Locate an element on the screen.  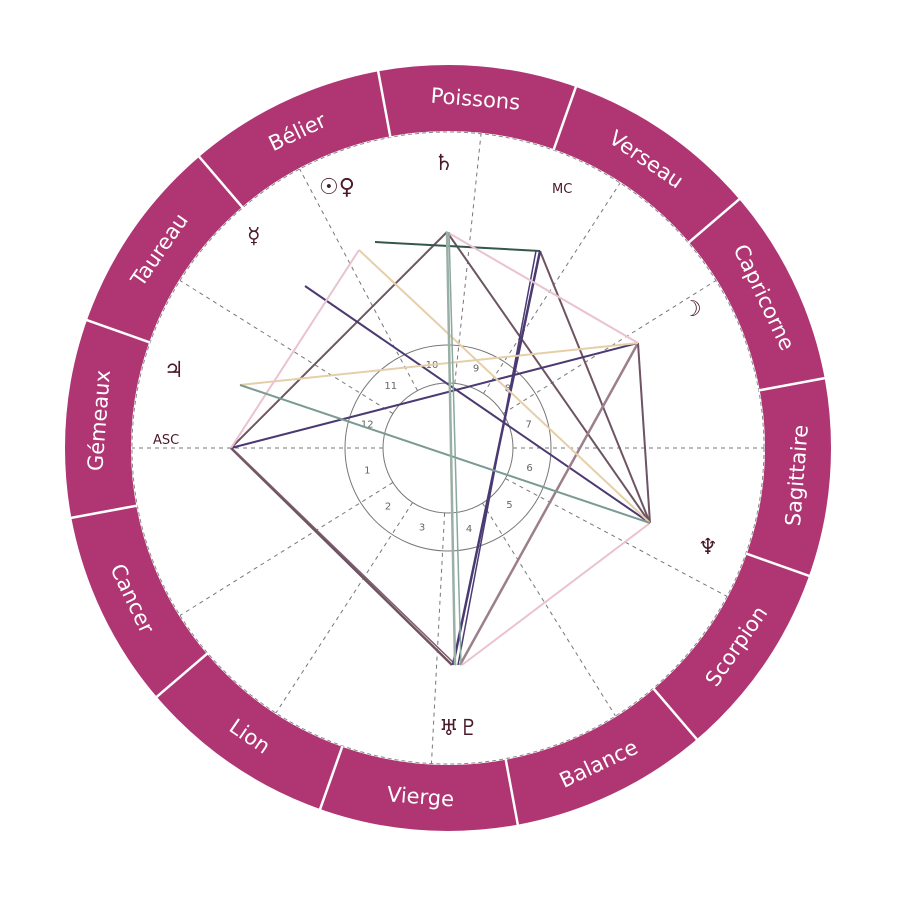
neptune-icon: ♆ is located at coordinates (708, 547).